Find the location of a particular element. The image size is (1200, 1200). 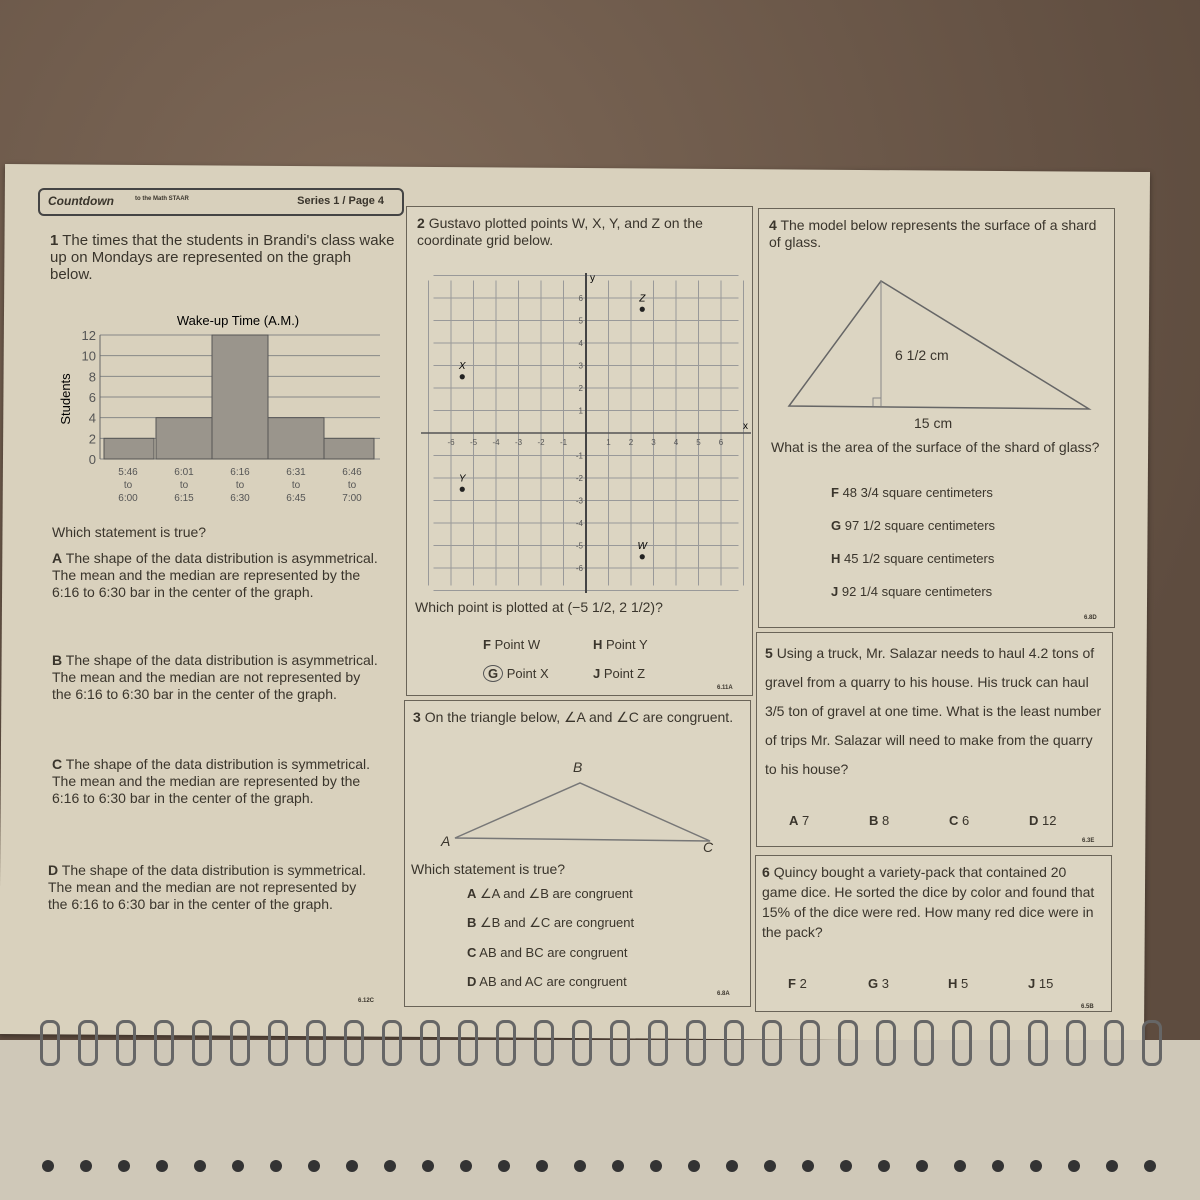

q4-option-G: G 97 1/2 square centimeters is located at coordinates (913, 525).